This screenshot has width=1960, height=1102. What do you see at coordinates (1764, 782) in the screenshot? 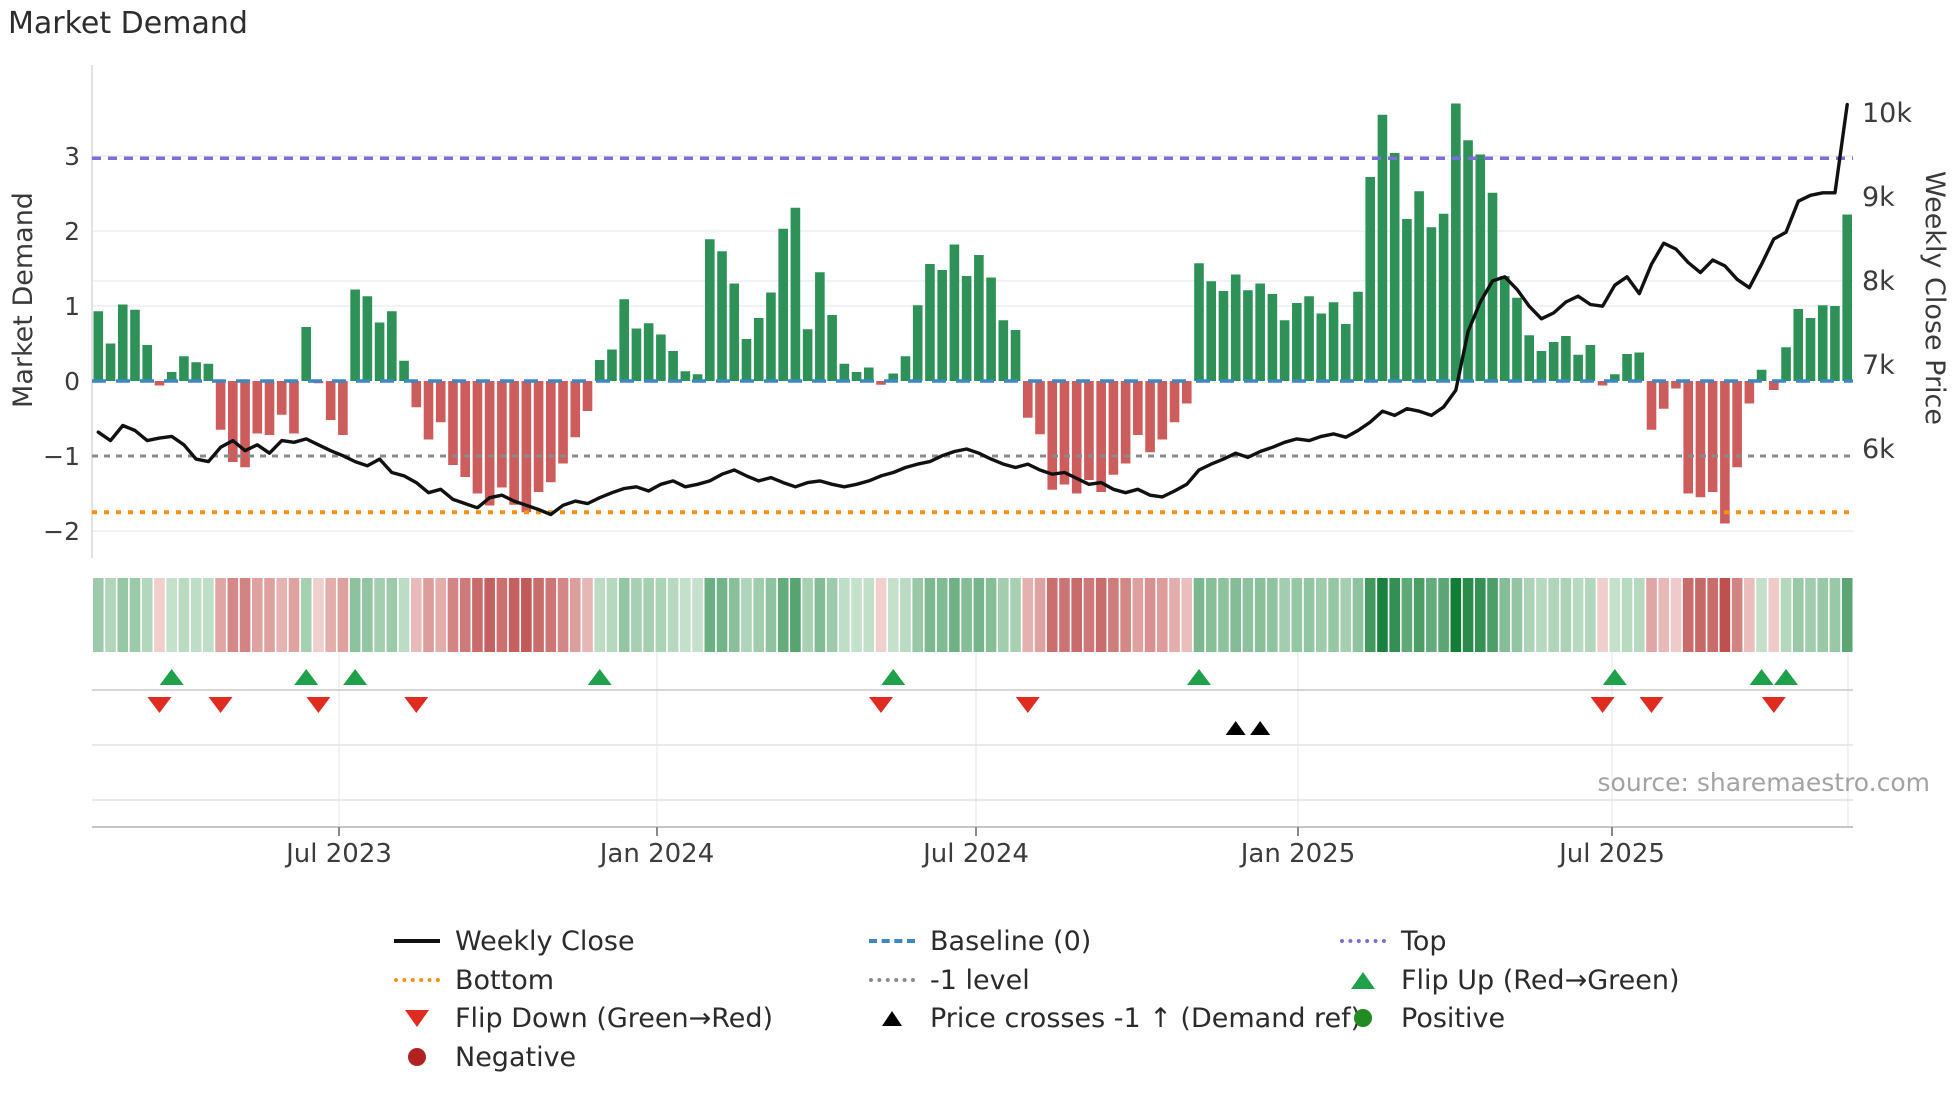
I see `source-note: source: sharemaestro.com` at bounding box center [1764, 782].